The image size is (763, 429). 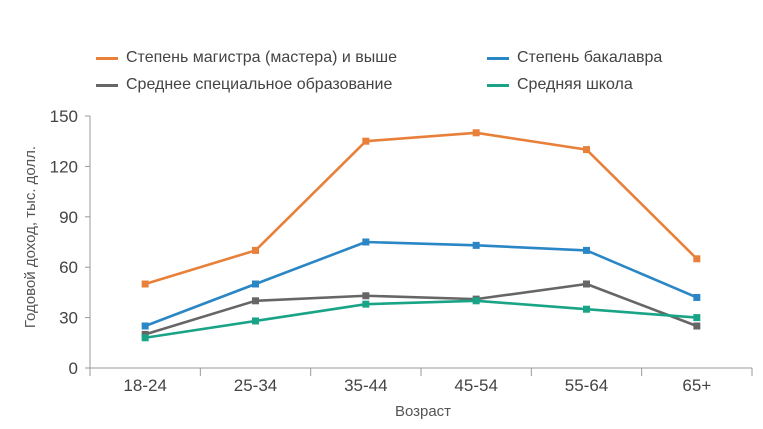 I want to click on legend-item-masters: Степень магистра (мастера) и выше, so click(x=246, y=58).